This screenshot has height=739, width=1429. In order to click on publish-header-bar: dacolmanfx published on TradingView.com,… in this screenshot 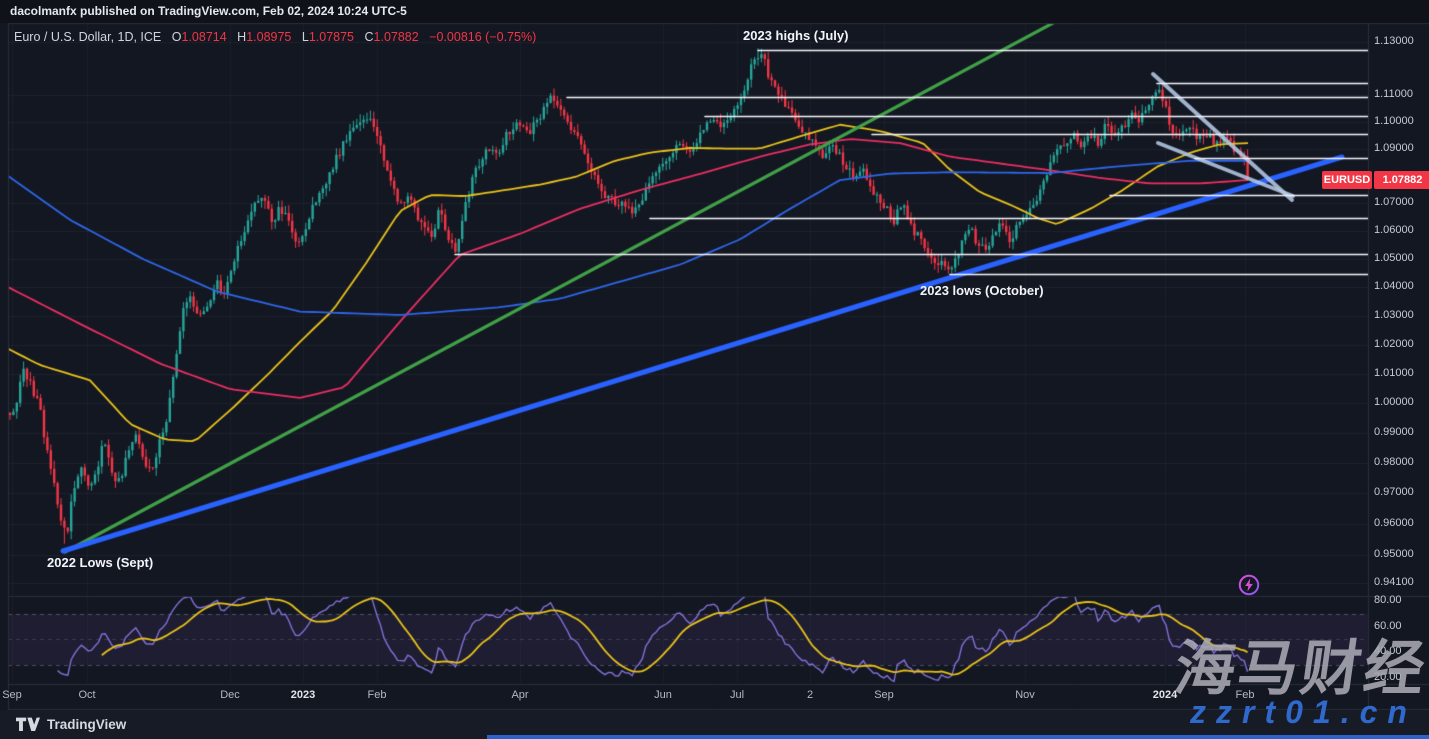, I will do `click(714, 11)`.